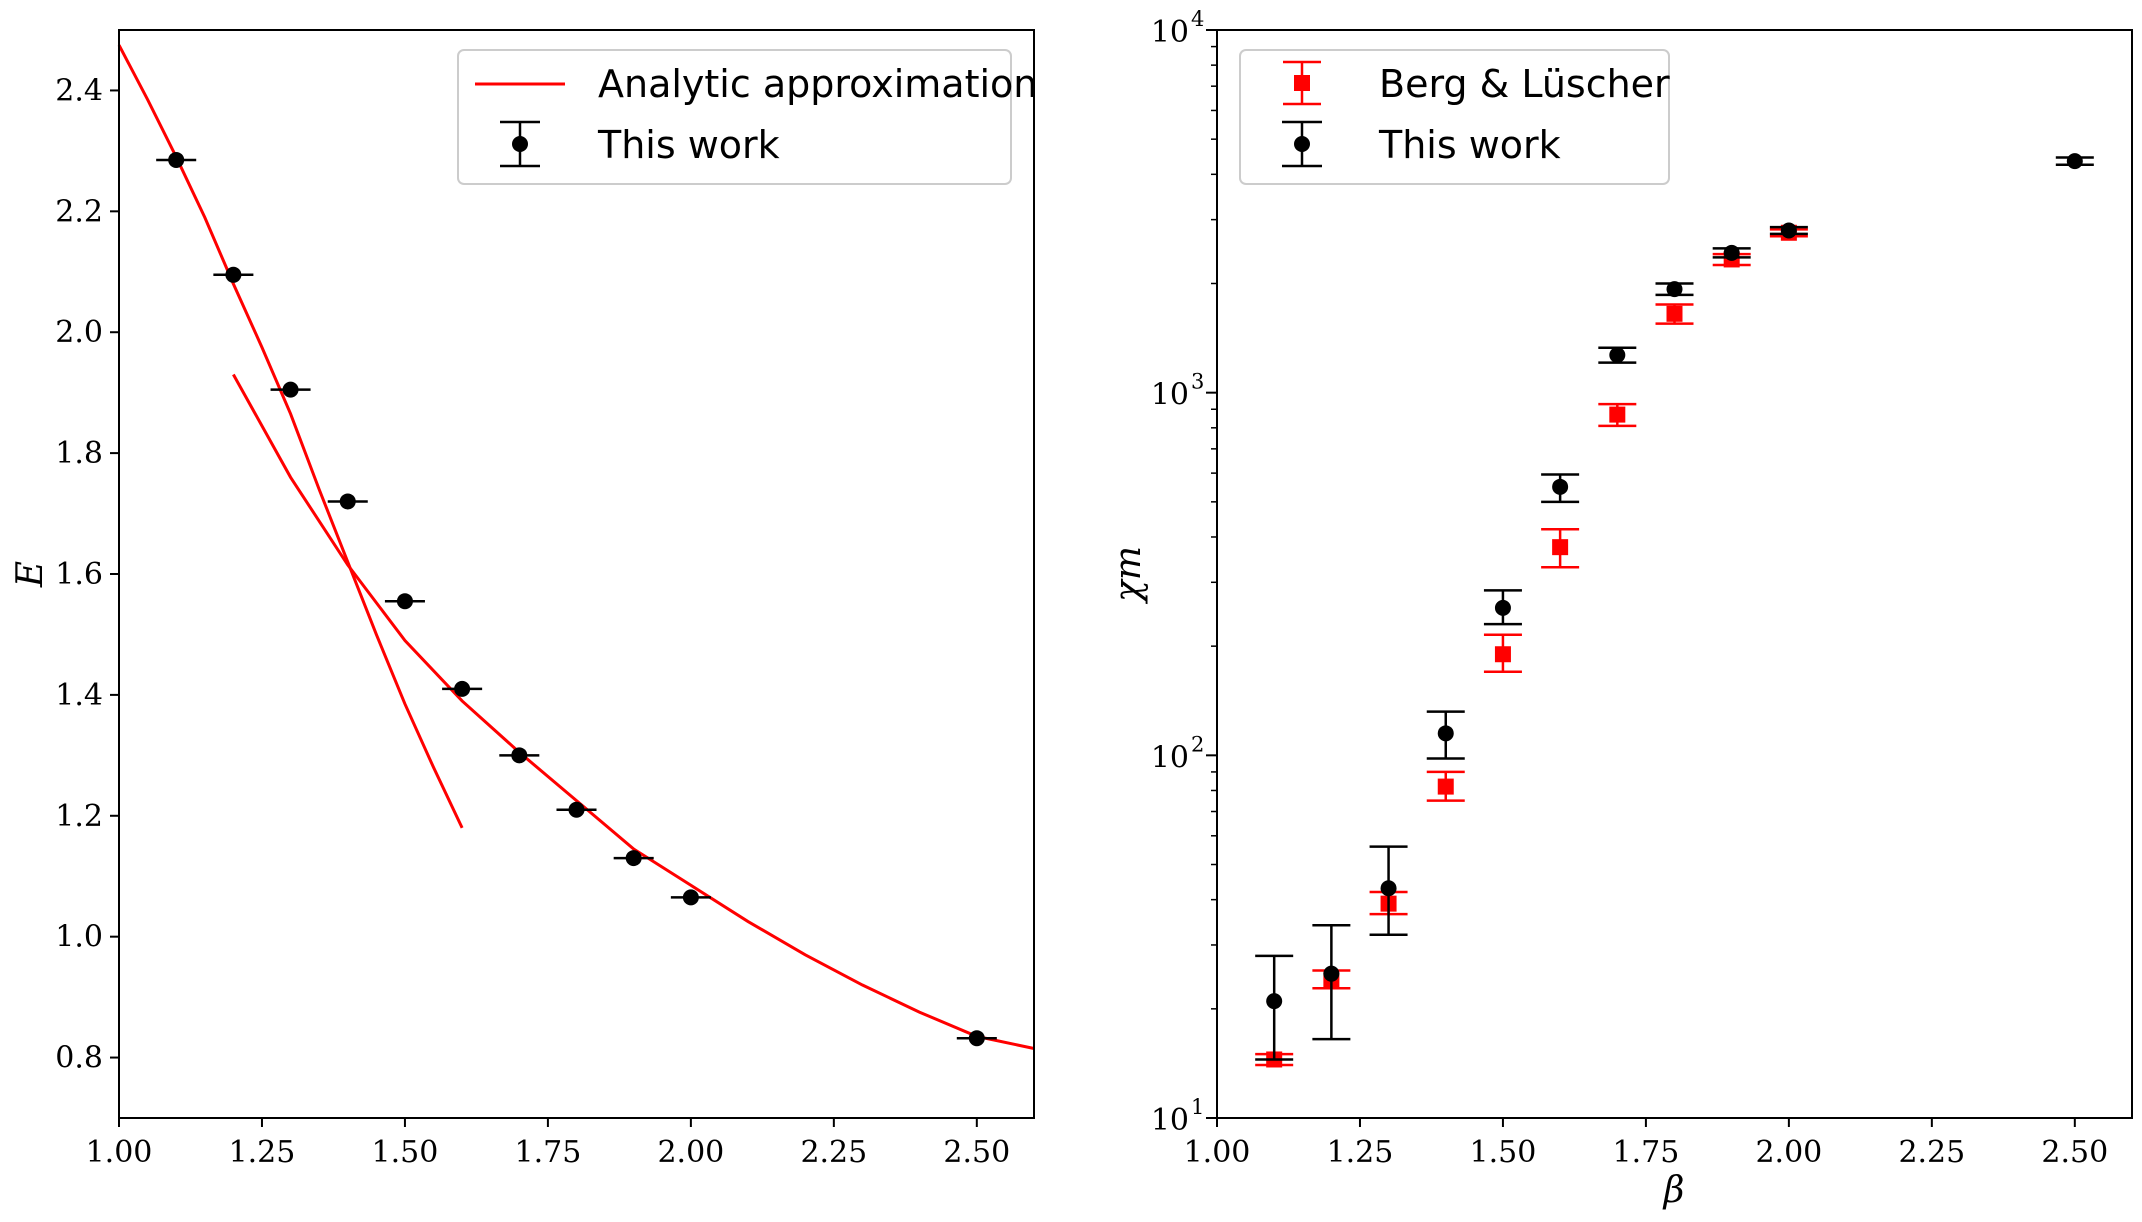 This screenshot has height=1222, width=2142. Describe the element at coordinates (747, 117) in the screenshot. I see `left-legend: Analytic approximation This work` at that location.